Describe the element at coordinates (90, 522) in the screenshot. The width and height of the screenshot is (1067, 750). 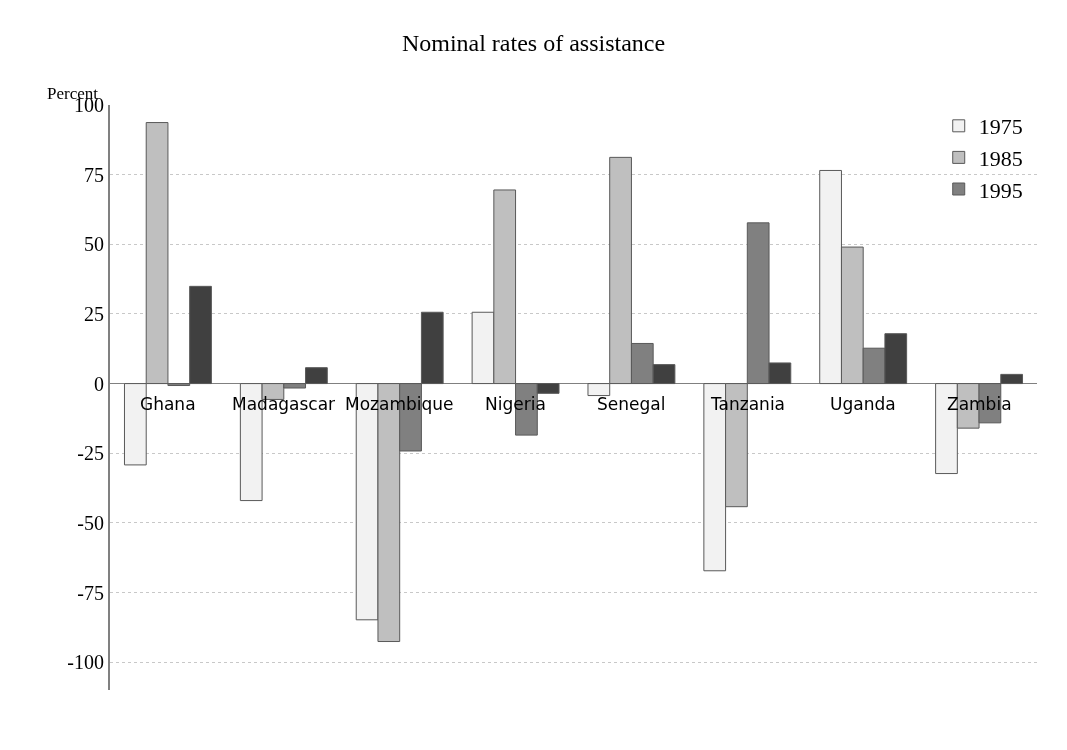
I see `y-tick-label: -50` at that location.